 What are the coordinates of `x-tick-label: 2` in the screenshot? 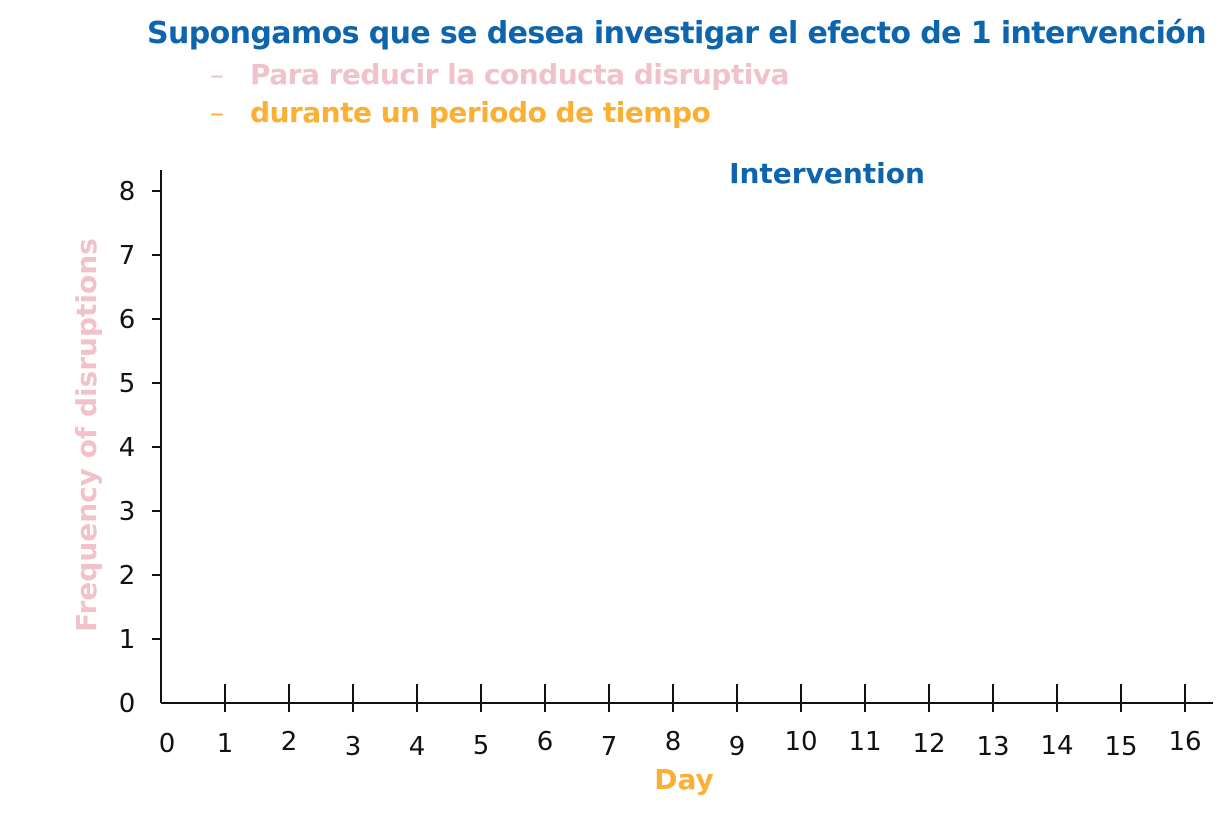 It's located at (289, 742).